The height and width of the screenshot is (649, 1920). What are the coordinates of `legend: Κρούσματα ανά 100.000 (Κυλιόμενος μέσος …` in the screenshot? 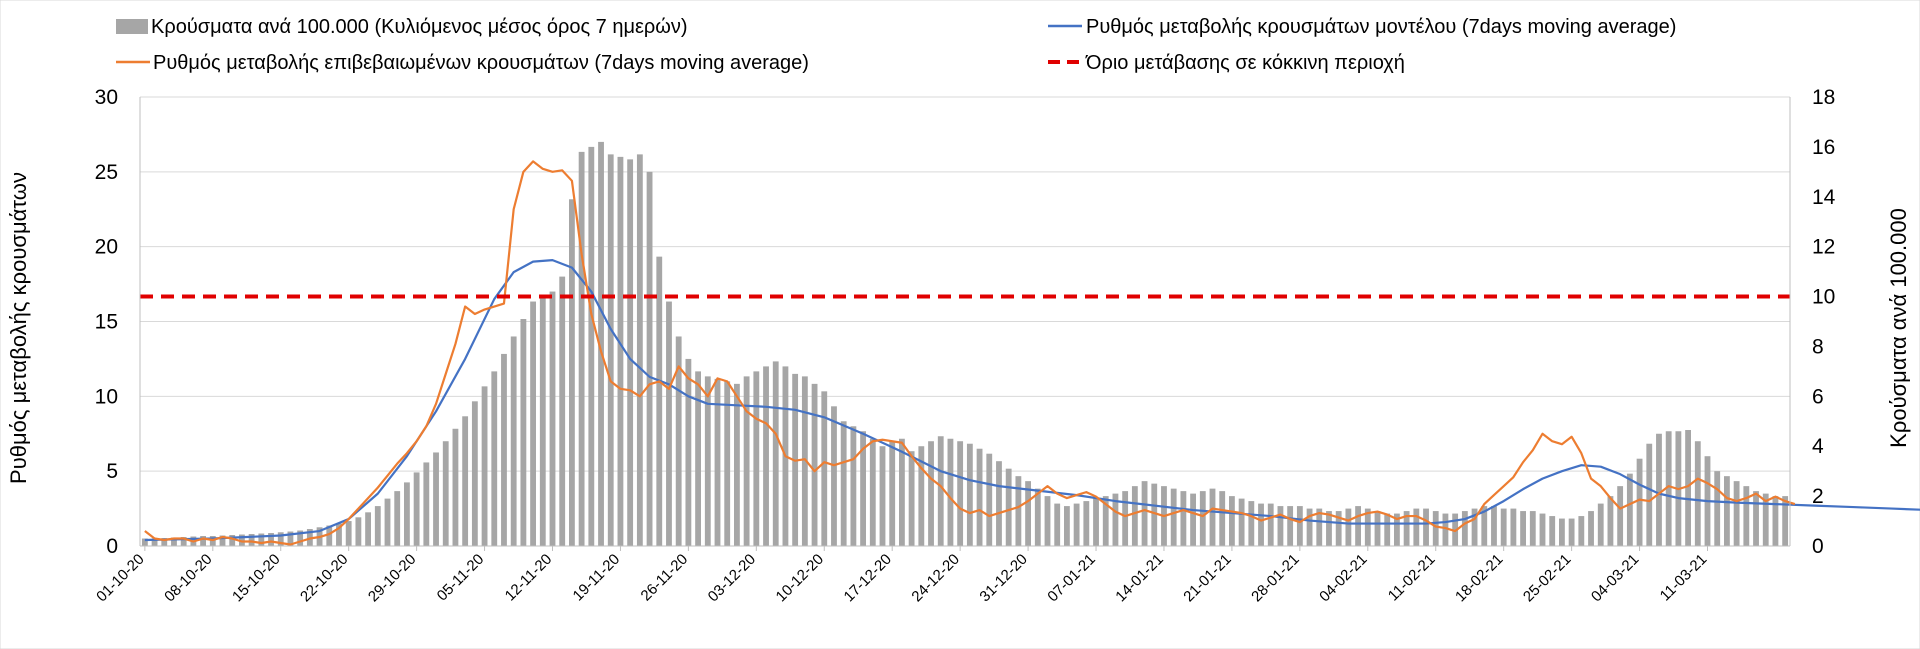 It's located at (896, 45).